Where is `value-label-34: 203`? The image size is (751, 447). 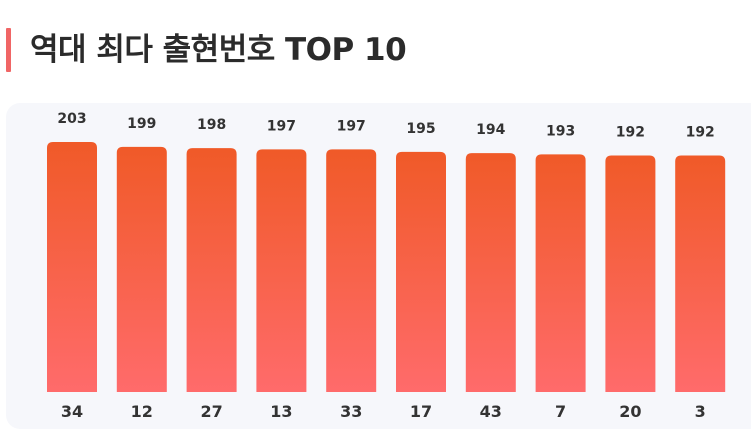 value-label-34: 203 is located at coordinates (71, 119).